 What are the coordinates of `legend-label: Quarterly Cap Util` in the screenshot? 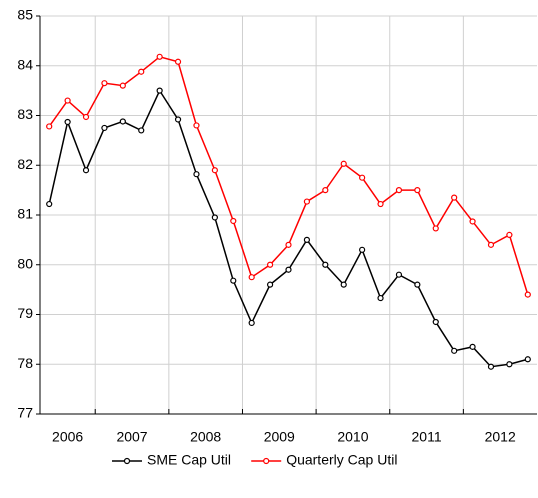 It's located at (341, 460).